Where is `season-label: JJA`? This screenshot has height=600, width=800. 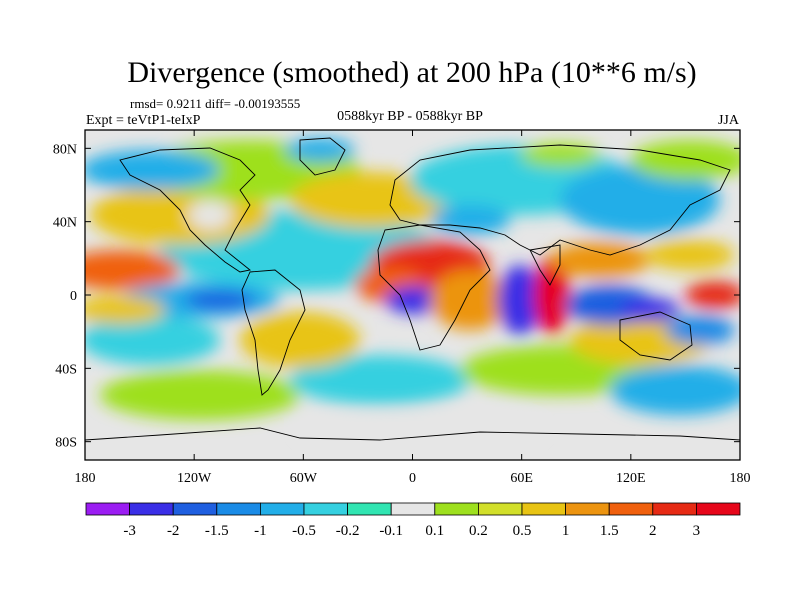 season-label: JJA is located at coordinates (729, 120).